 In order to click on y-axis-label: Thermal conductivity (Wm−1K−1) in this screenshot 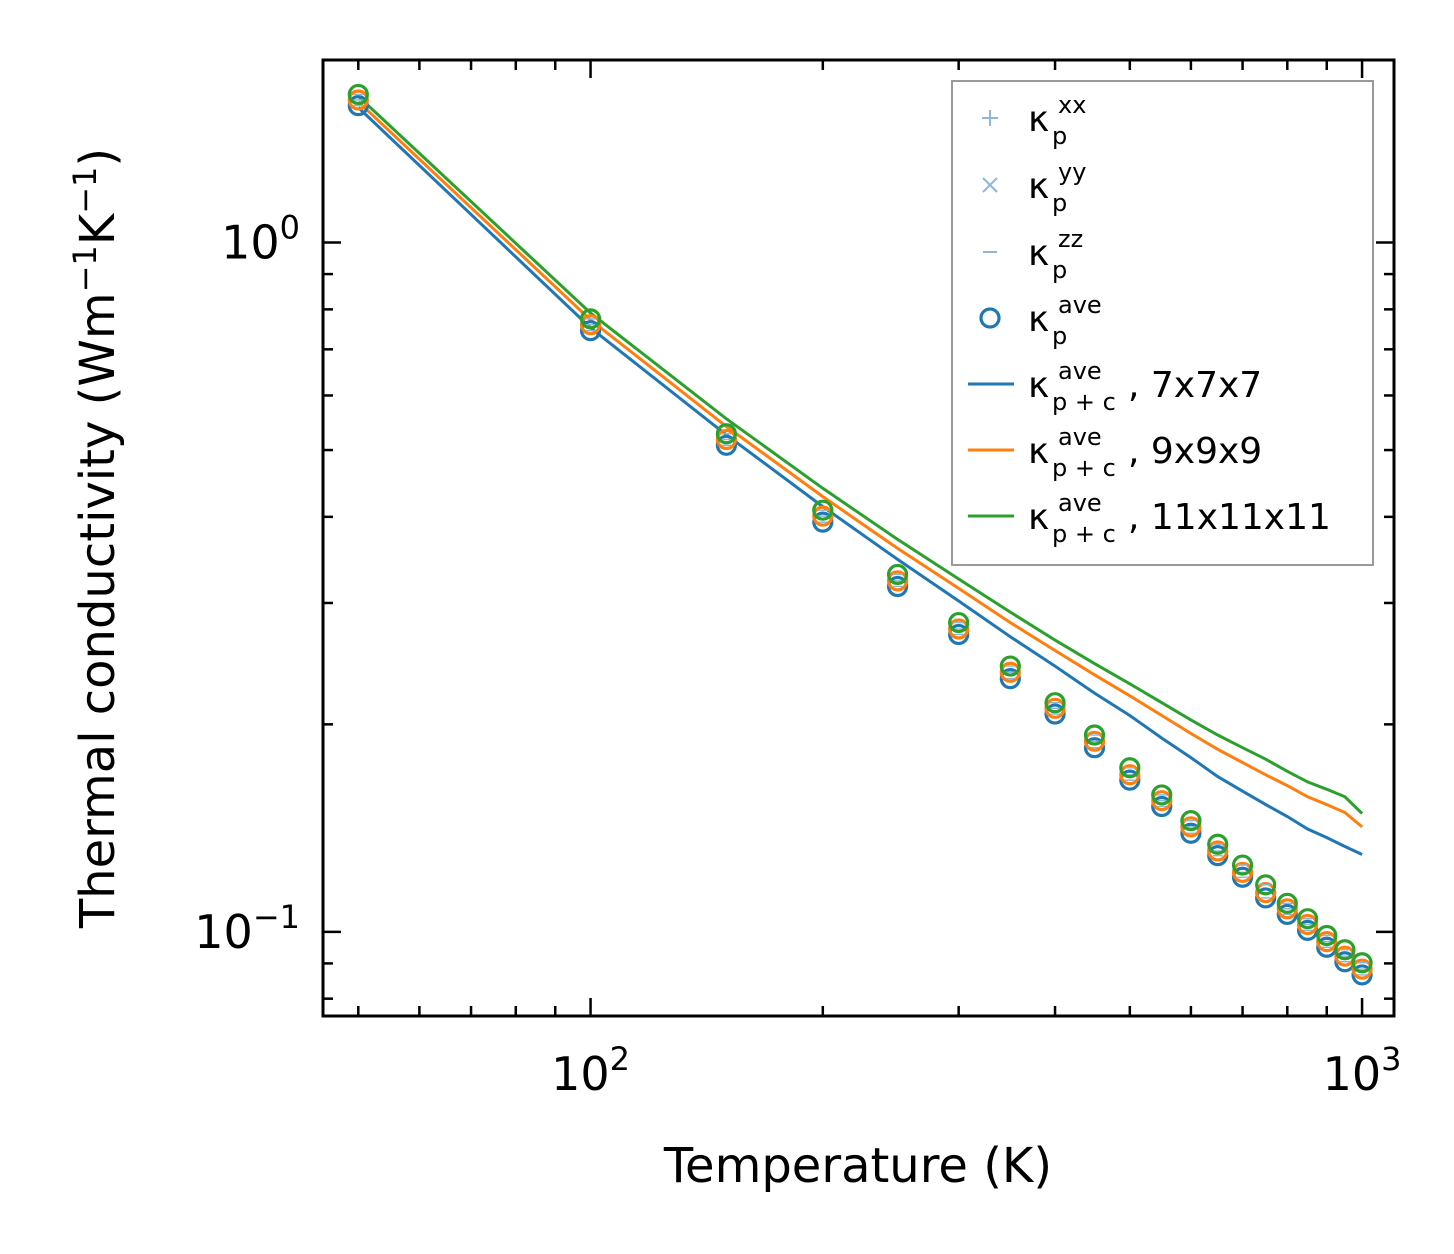, I will do `click(96, 538)`.